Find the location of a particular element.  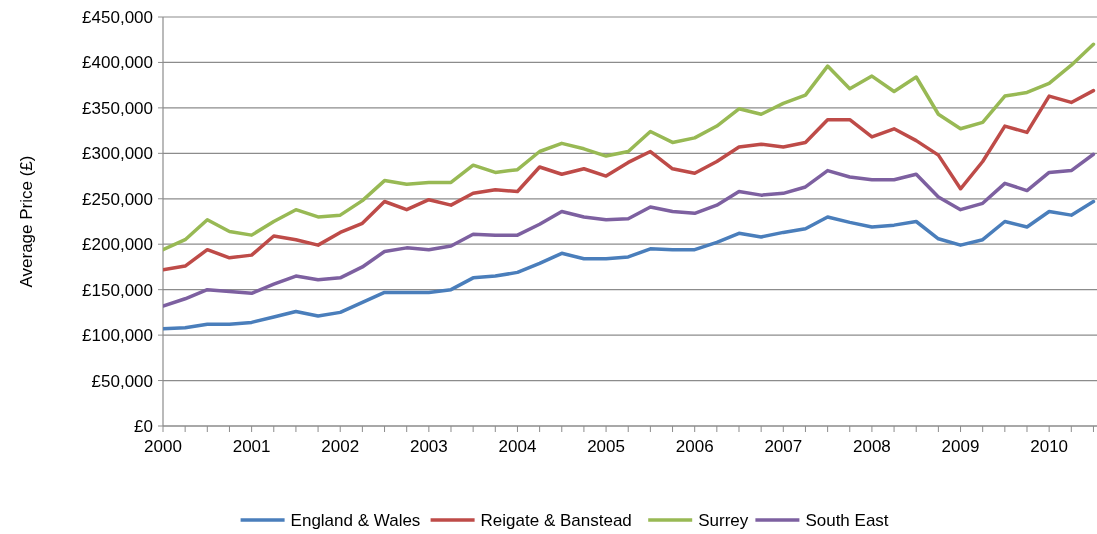

y-axis-title: Average Price (£) is located at coordinates (26, 221).